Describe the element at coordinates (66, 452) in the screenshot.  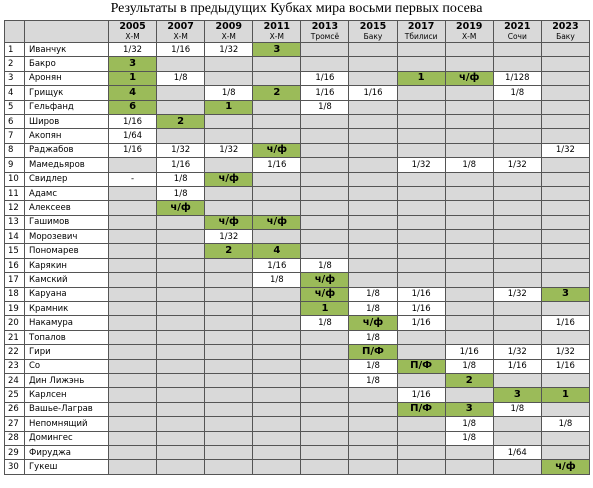
I see `player-name: Фируджа` at that location.